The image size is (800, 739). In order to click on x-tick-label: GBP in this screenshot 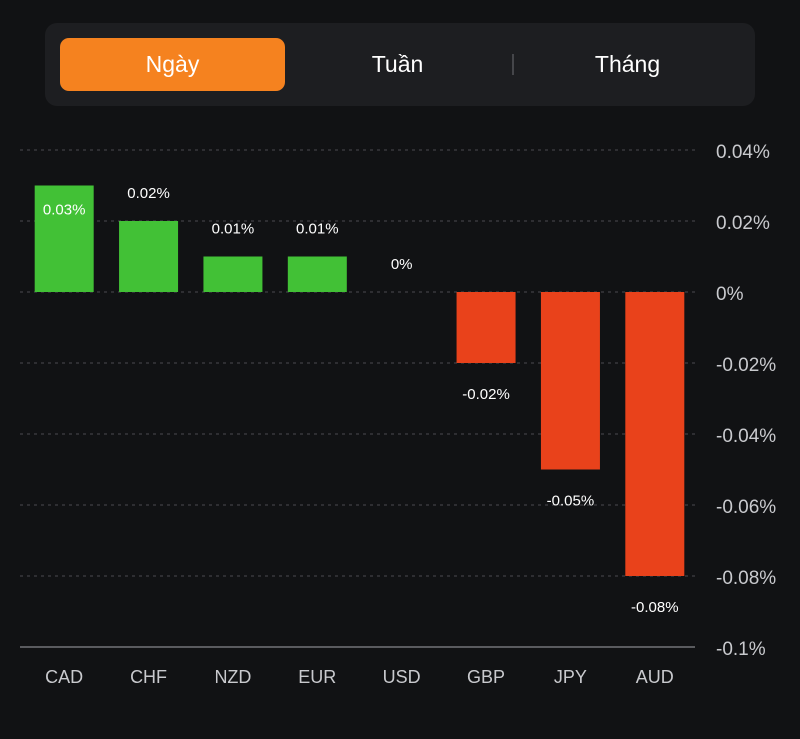, I will do `click(486, 677)`.